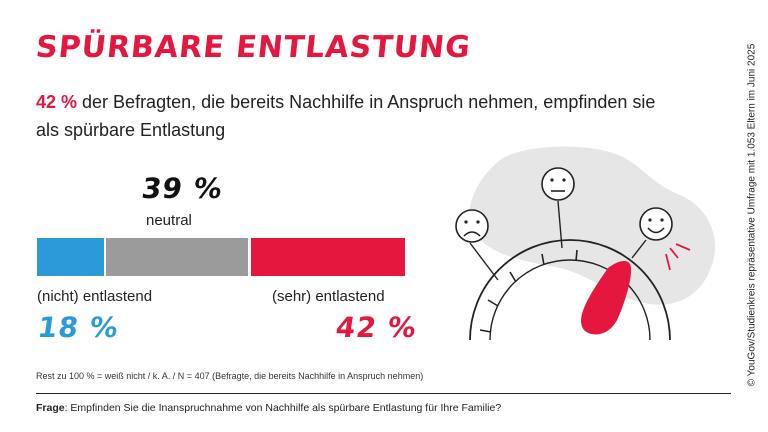 This screenshot has height=432, width=768. What do you see at coordinates (472, 226) in the screenshot?
I see `sad-face-icon` at bounding box center [472, 226].